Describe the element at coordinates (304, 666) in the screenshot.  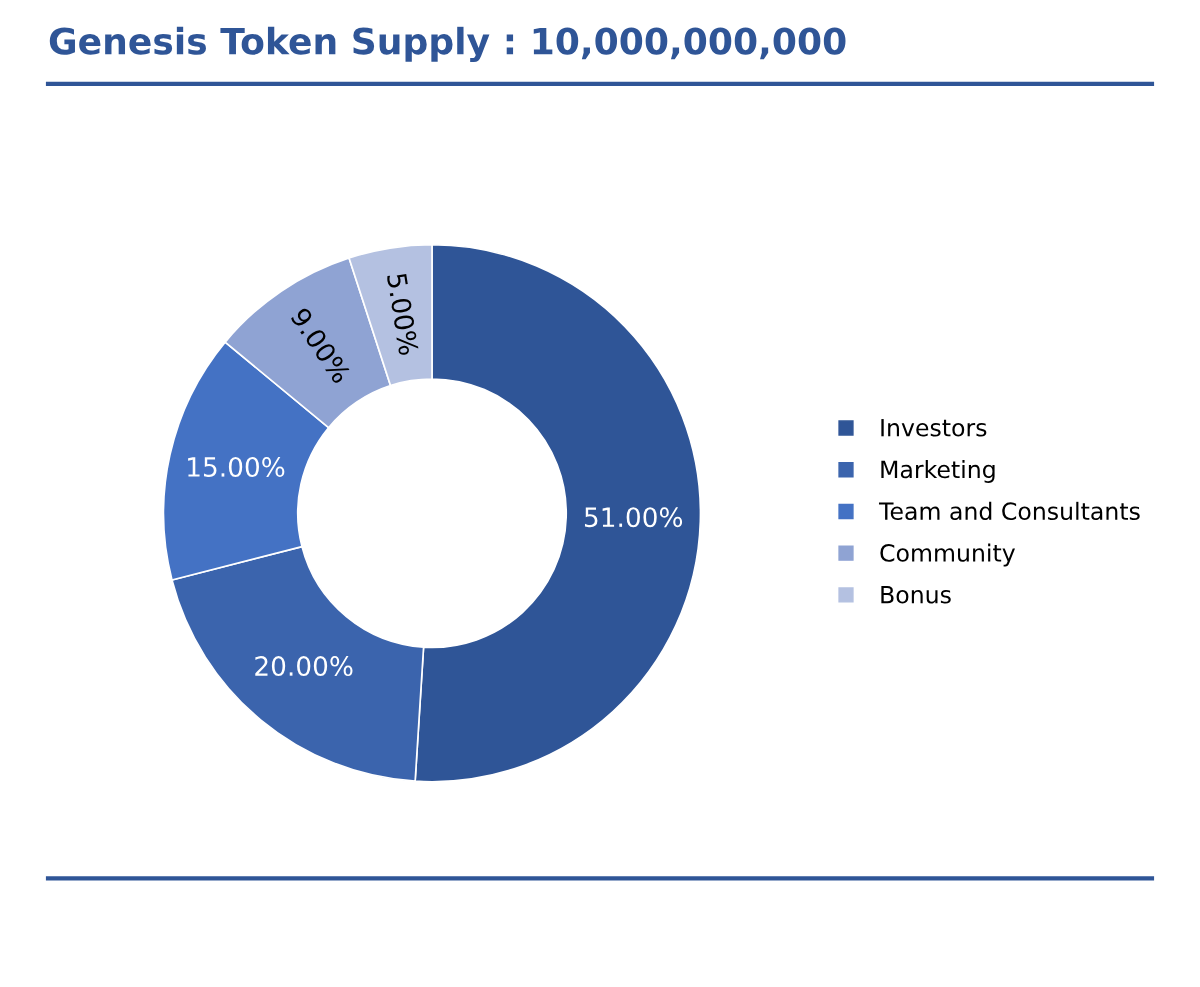
I see `data-label: 20.00%` at that location.